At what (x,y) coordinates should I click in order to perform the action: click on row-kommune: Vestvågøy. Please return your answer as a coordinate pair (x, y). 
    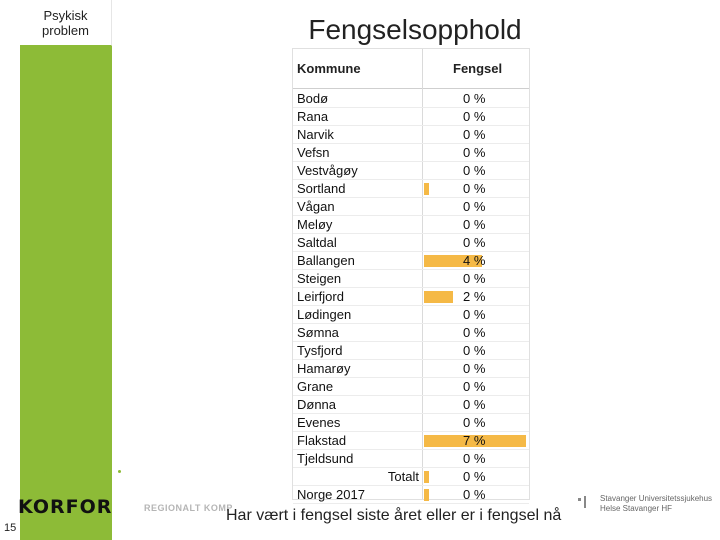
    Looking at the image, I should click on (327, 170).